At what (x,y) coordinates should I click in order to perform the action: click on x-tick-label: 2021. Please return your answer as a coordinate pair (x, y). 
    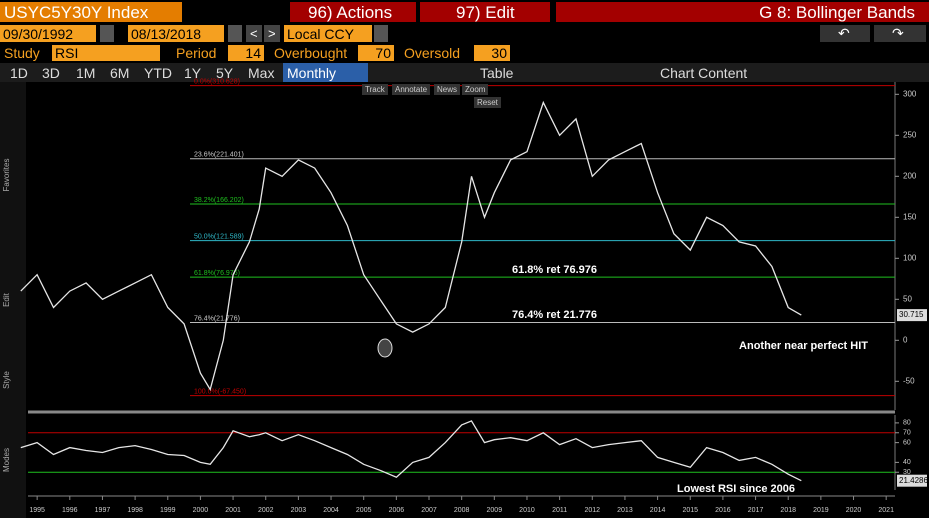
    Looking at the image, I should click on (886, 510).